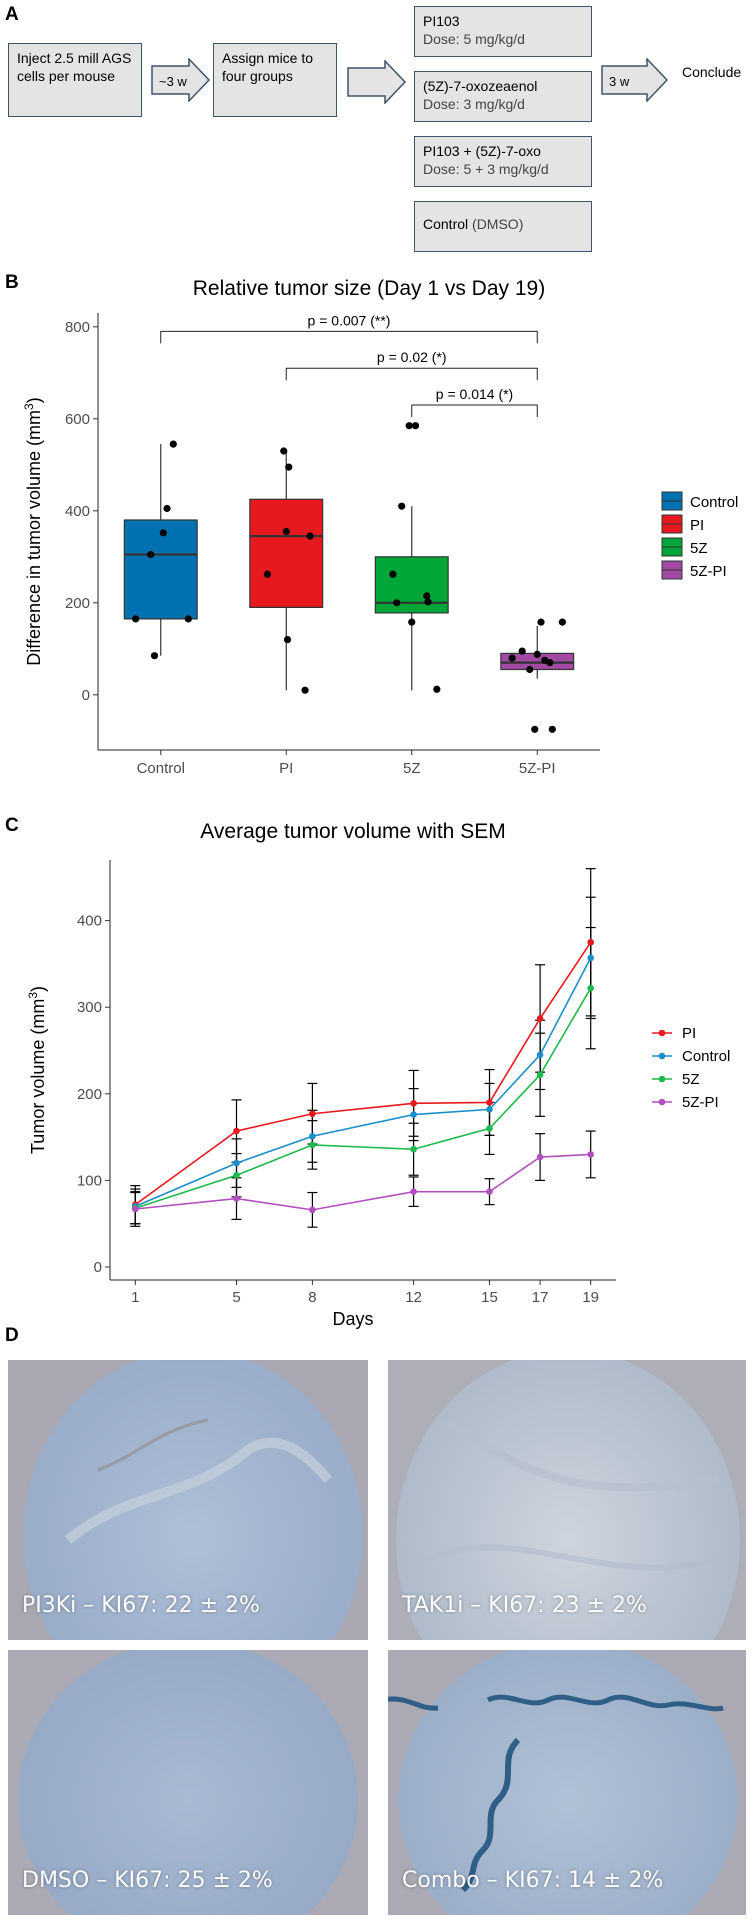 The image size is (753, 1921). Describe the element at coordinates (147, 1880) in the screenshot. I see `micrograph-label-dmso: DMSO – KI67: 25 ± 2%` at that location.